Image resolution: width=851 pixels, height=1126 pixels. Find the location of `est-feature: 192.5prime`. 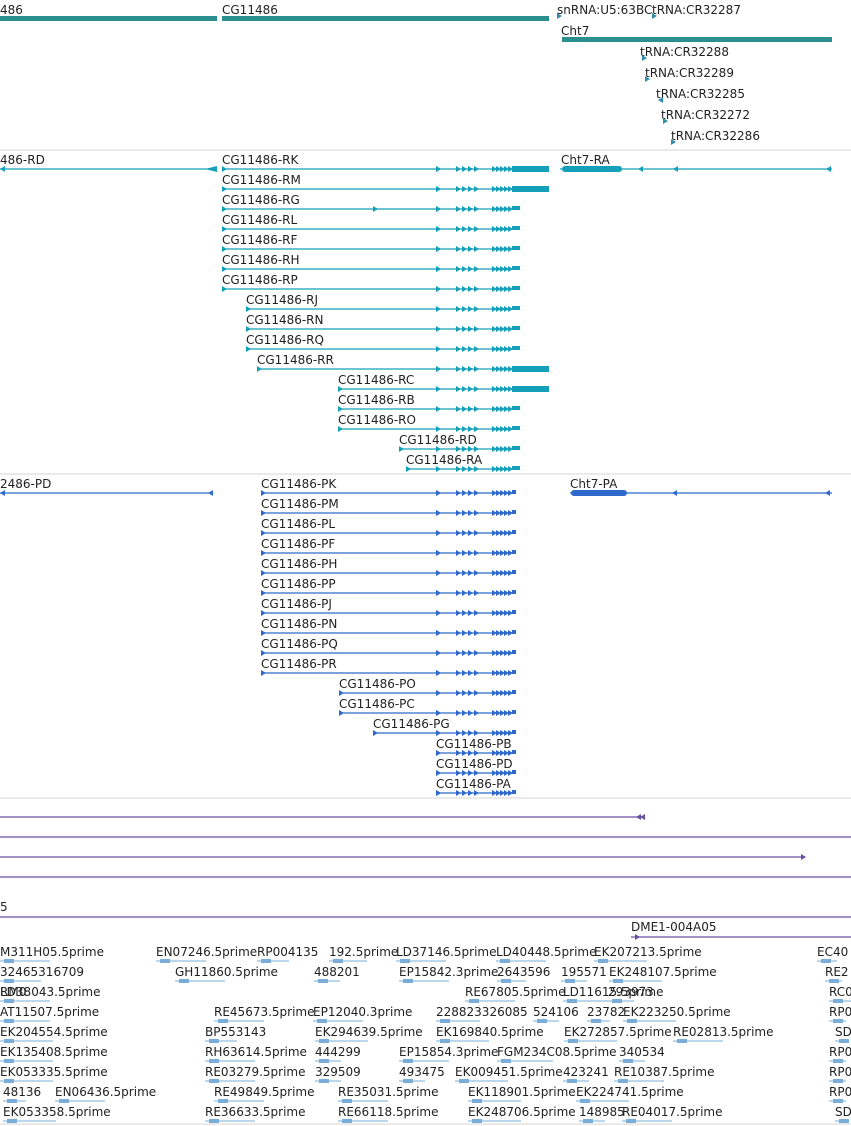

est-feature: 192.5prime is located at coordinates (363, 954).